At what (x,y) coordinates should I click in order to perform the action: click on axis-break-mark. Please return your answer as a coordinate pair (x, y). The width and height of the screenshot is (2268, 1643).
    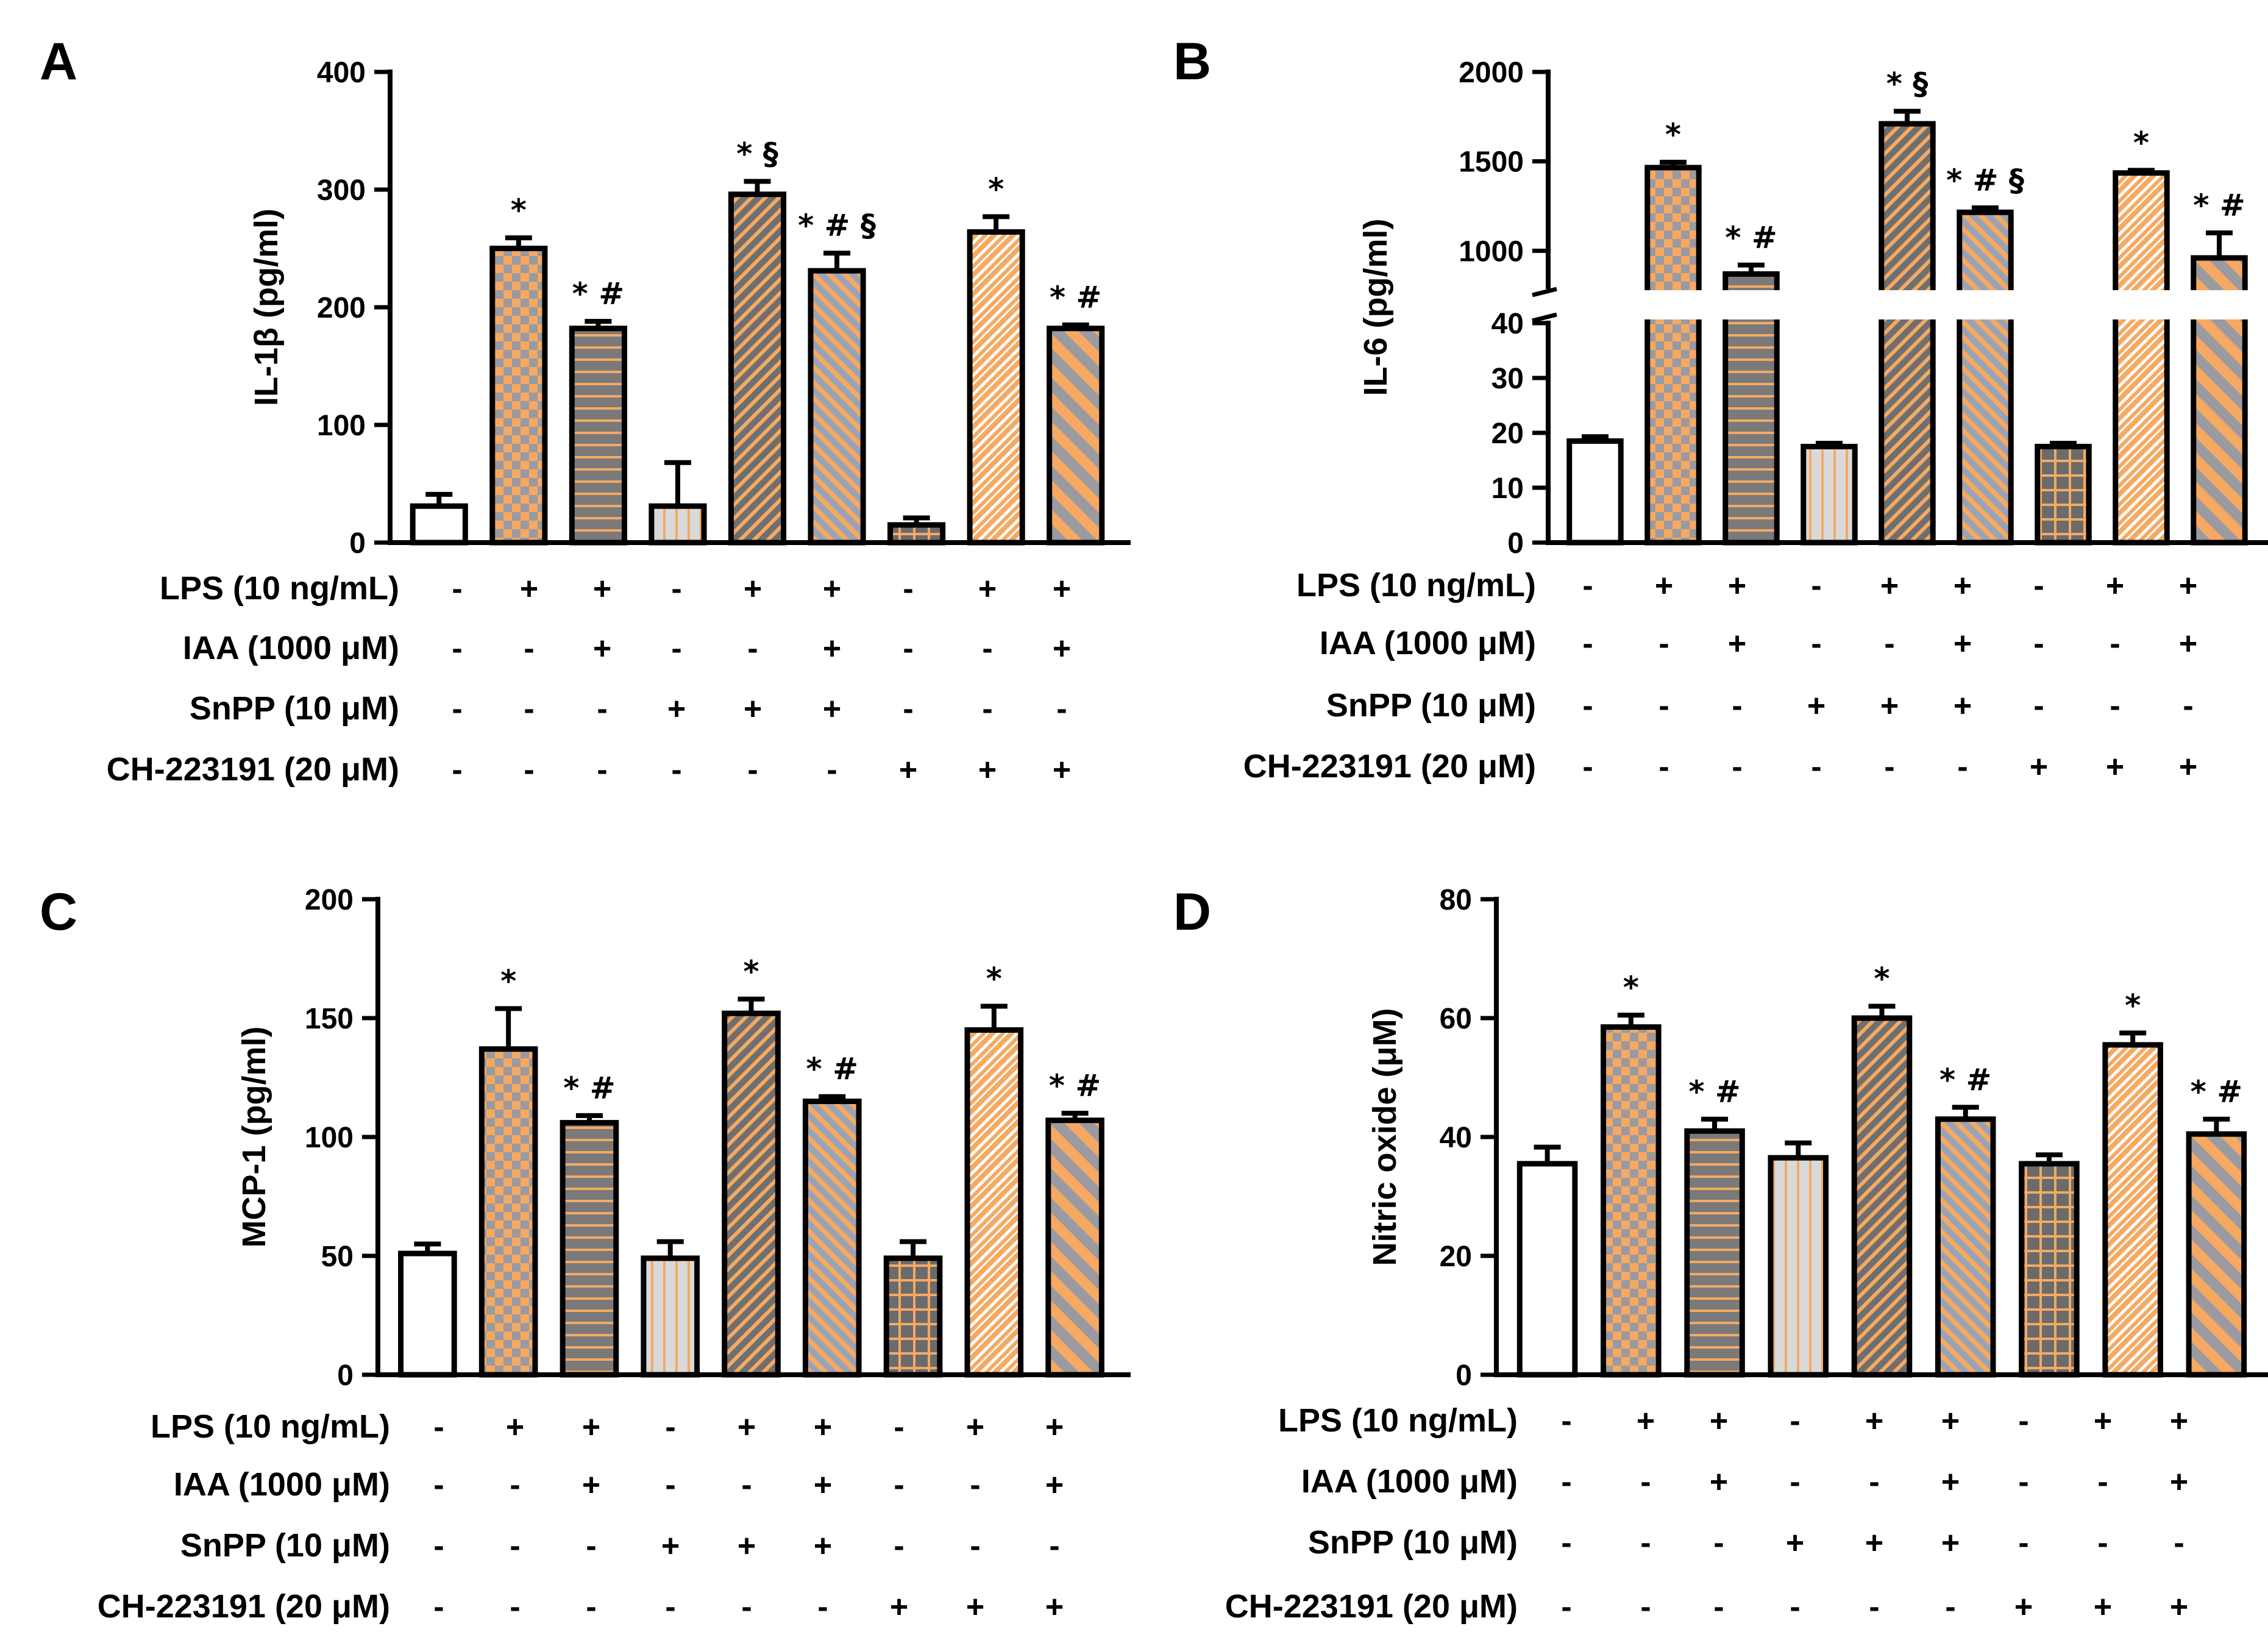
    Looking at the image, I should click on (1544, 292).